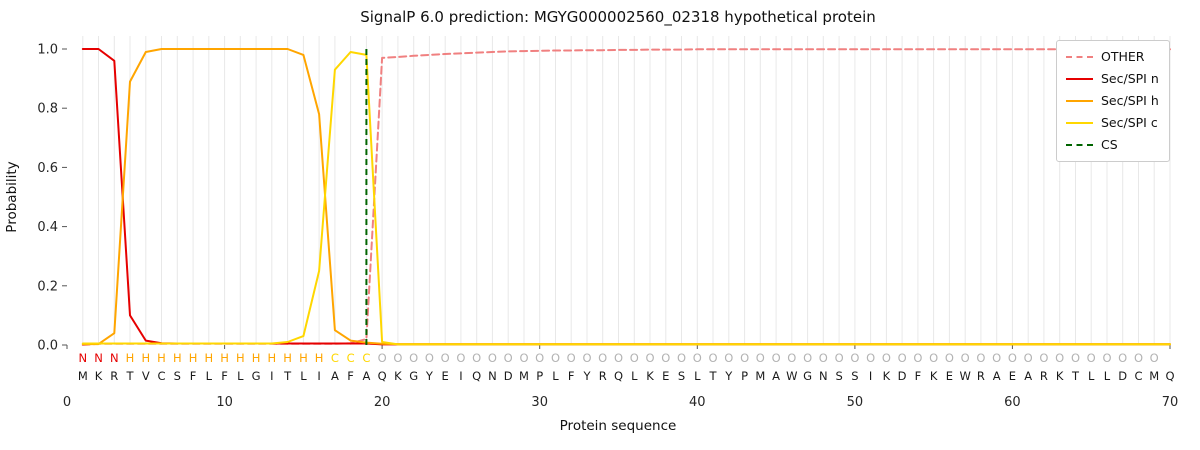  I want to click on legend-label: Sec/SPI h, so click(1130, 100).